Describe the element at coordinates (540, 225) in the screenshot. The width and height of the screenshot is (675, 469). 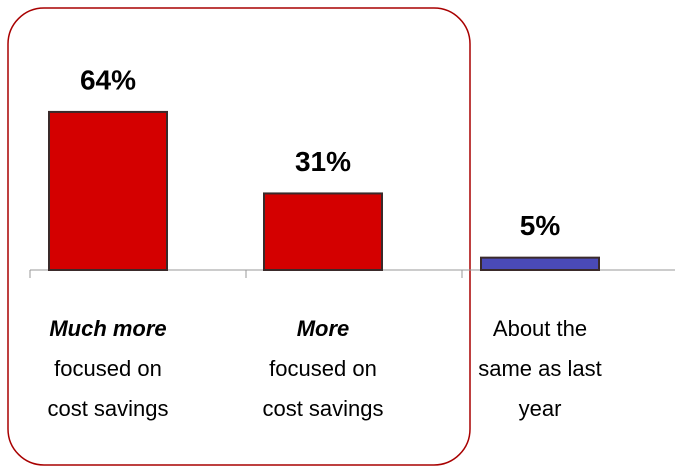
I see `value-label: 5%` at that location.